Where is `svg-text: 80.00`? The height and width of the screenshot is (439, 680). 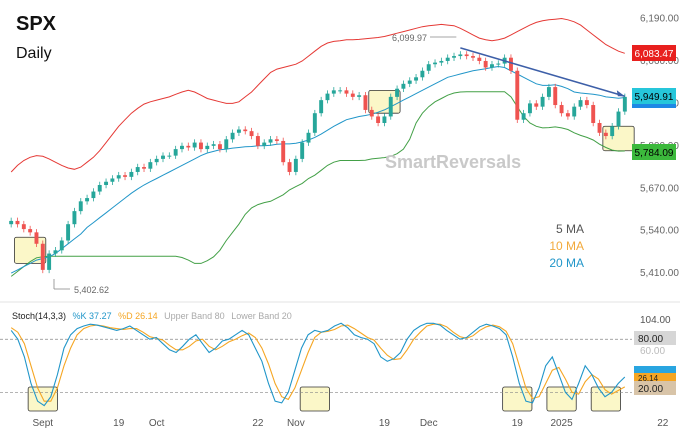
svg-text: 80.00 is located at coordinates (650, 339).